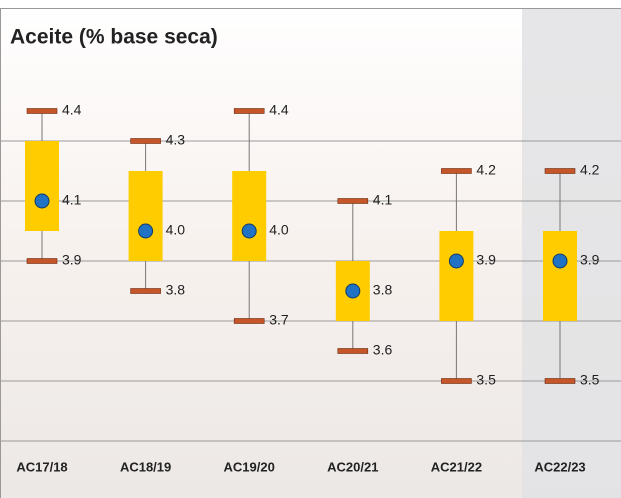 This screenshot has height=498, width=621. What do you see at coordinates (456, 466) in the screenshot?
I see `x-tick-label: AC21/22` at bounding box center [456, 466].